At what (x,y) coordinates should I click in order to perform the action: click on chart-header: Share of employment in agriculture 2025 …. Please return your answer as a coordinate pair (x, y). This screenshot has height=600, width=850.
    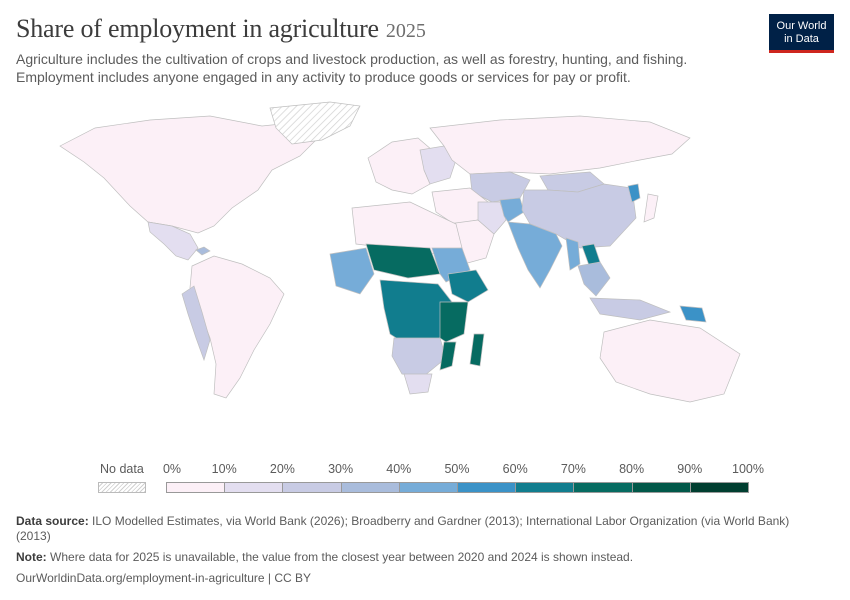
    Looking at the image, I should click on (376, 50).